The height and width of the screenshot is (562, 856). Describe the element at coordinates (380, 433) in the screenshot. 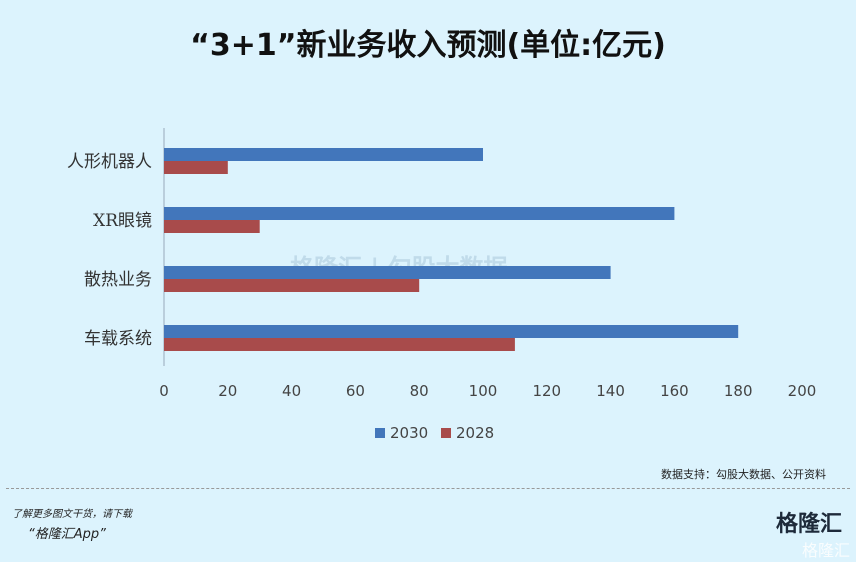

I see `legend-swatch-2030` at that location.